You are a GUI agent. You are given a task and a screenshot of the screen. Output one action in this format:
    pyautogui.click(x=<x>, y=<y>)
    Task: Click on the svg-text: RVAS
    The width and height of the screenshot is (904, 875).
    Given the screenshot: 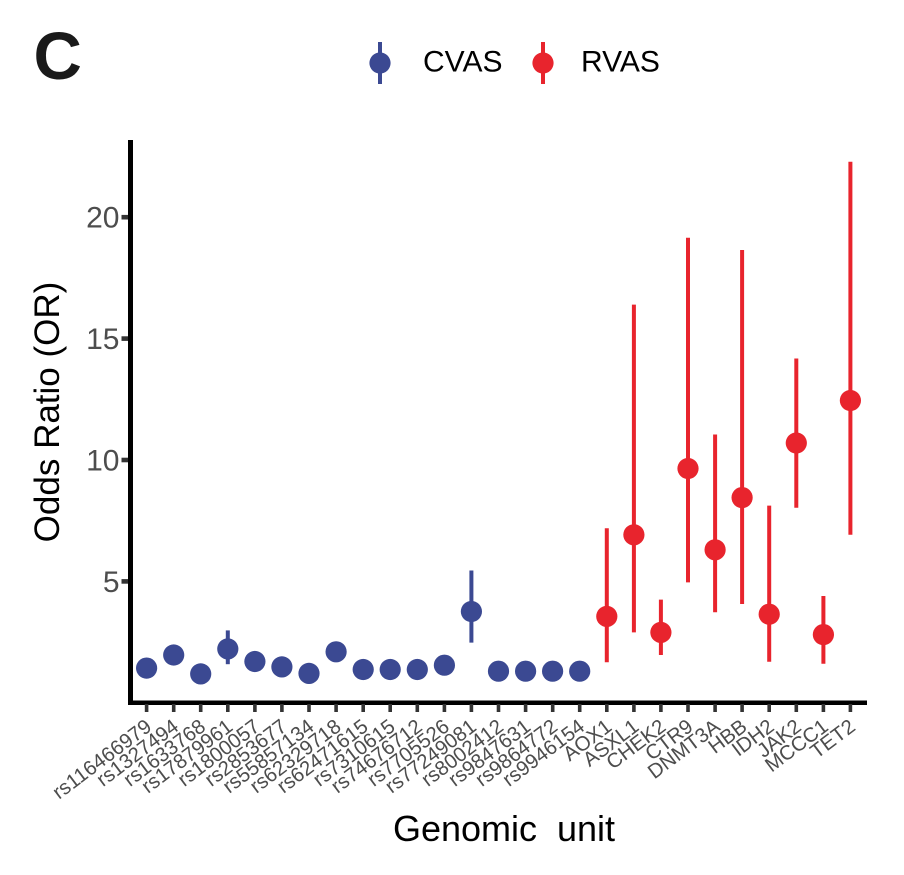 What is the action you would take?
    pyautogui.click(x=620, y=62)
    